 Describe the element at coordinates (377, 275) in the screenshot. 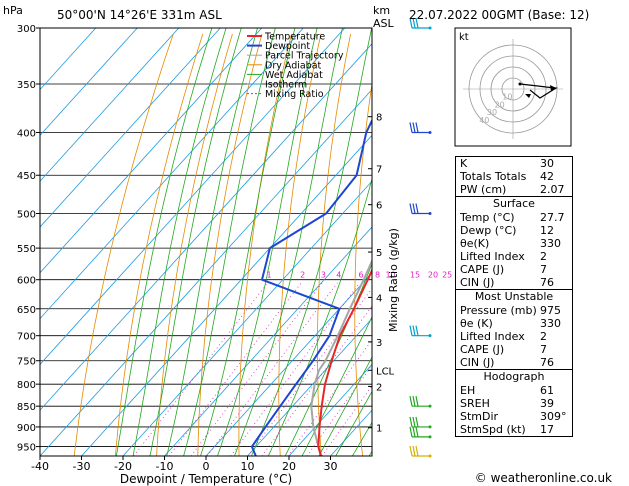

I see `mixing-ratio-label: 8` at that location.